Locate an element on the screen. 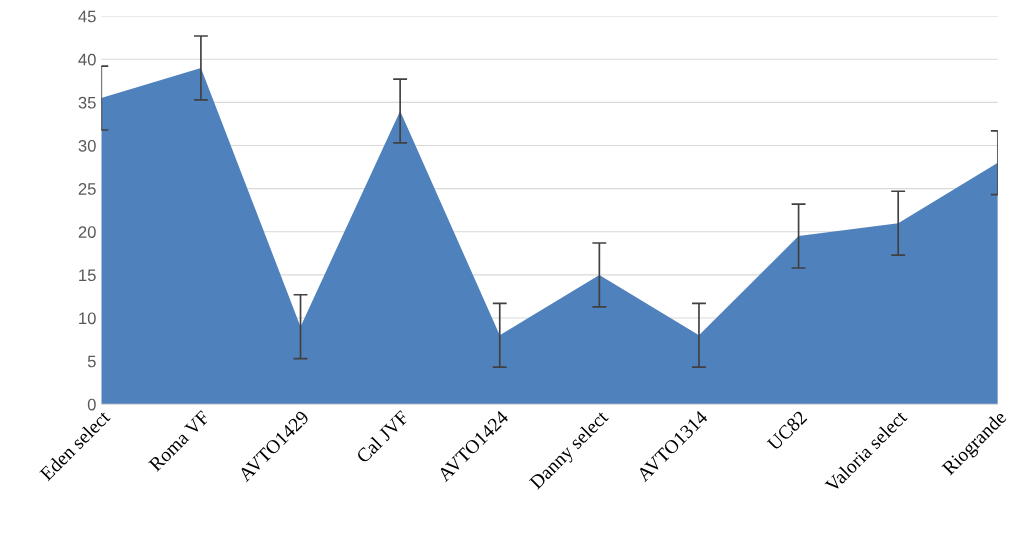  y-tick-label: 40 is located at coordinates (87, 59).